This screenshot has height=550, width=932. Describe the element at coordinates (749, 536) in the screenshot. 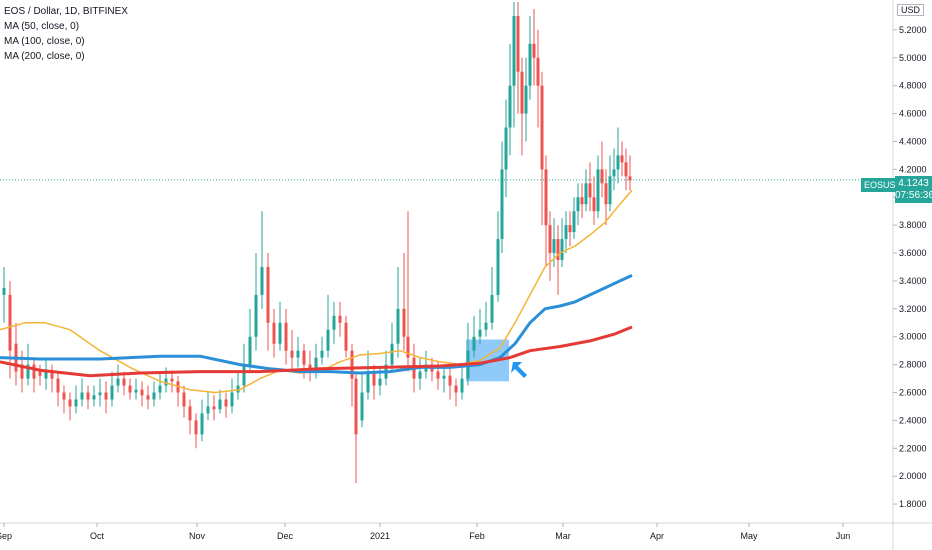

I see `x-tick-label: May` at that location.